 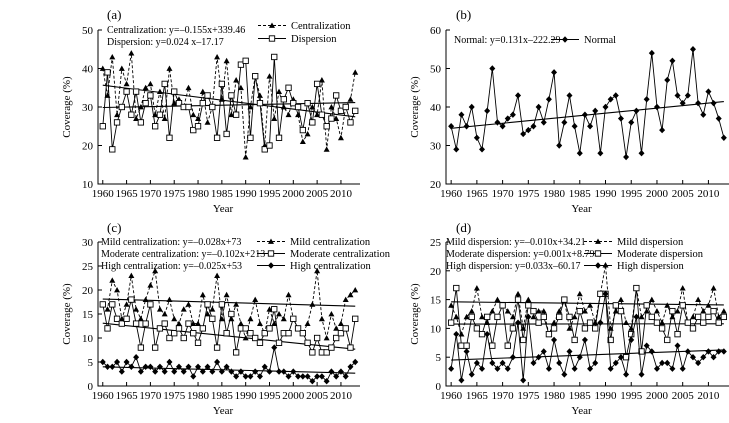 What do you see at coordinates (331, 266) in the screenshot?
I see `legend-label: High centralization` at bounding box center [331, 266].